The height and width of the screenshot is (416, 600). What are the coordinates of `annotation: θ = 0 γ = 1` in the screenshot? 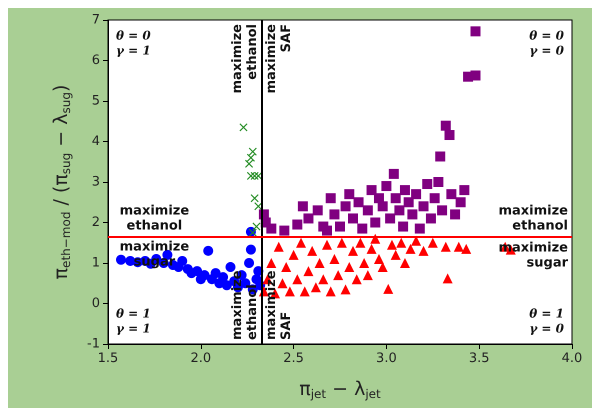 It's located at (134, 43).